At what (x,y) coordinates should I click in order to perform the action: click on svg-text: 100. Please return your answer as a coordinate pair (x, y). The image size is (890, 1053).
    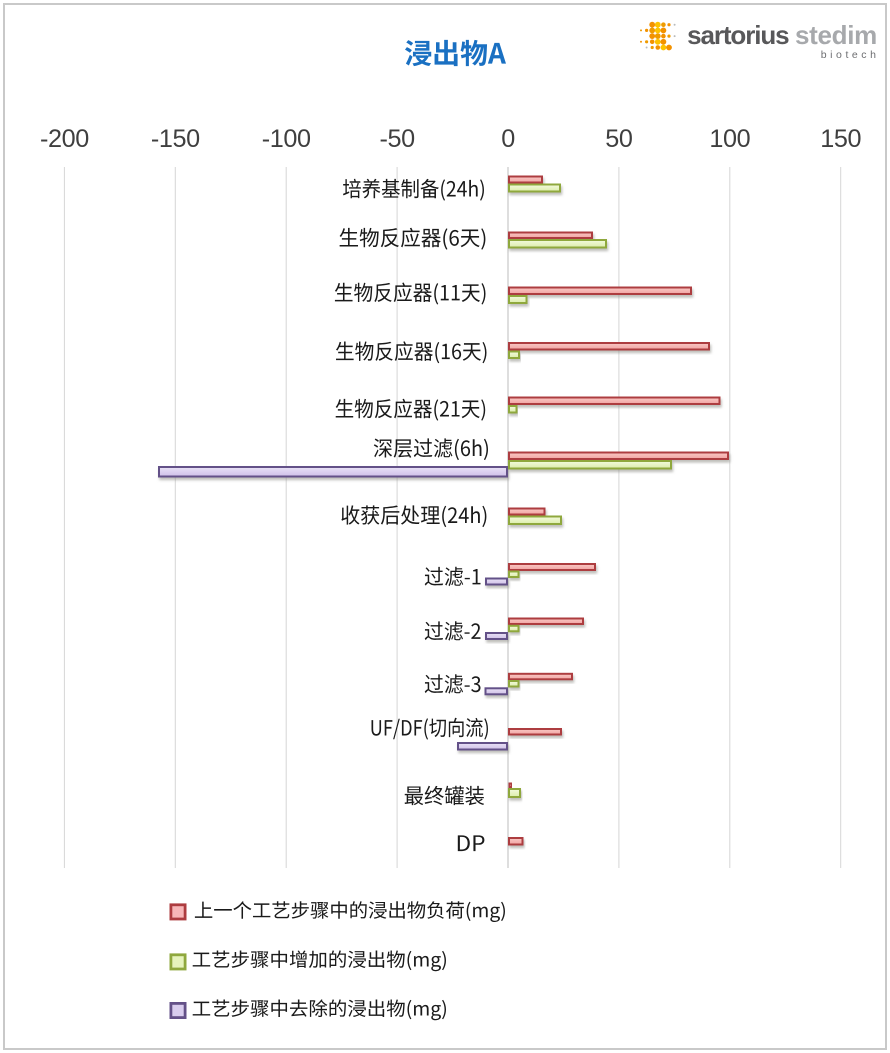
    Looking at the image, I should click on (729, 139).